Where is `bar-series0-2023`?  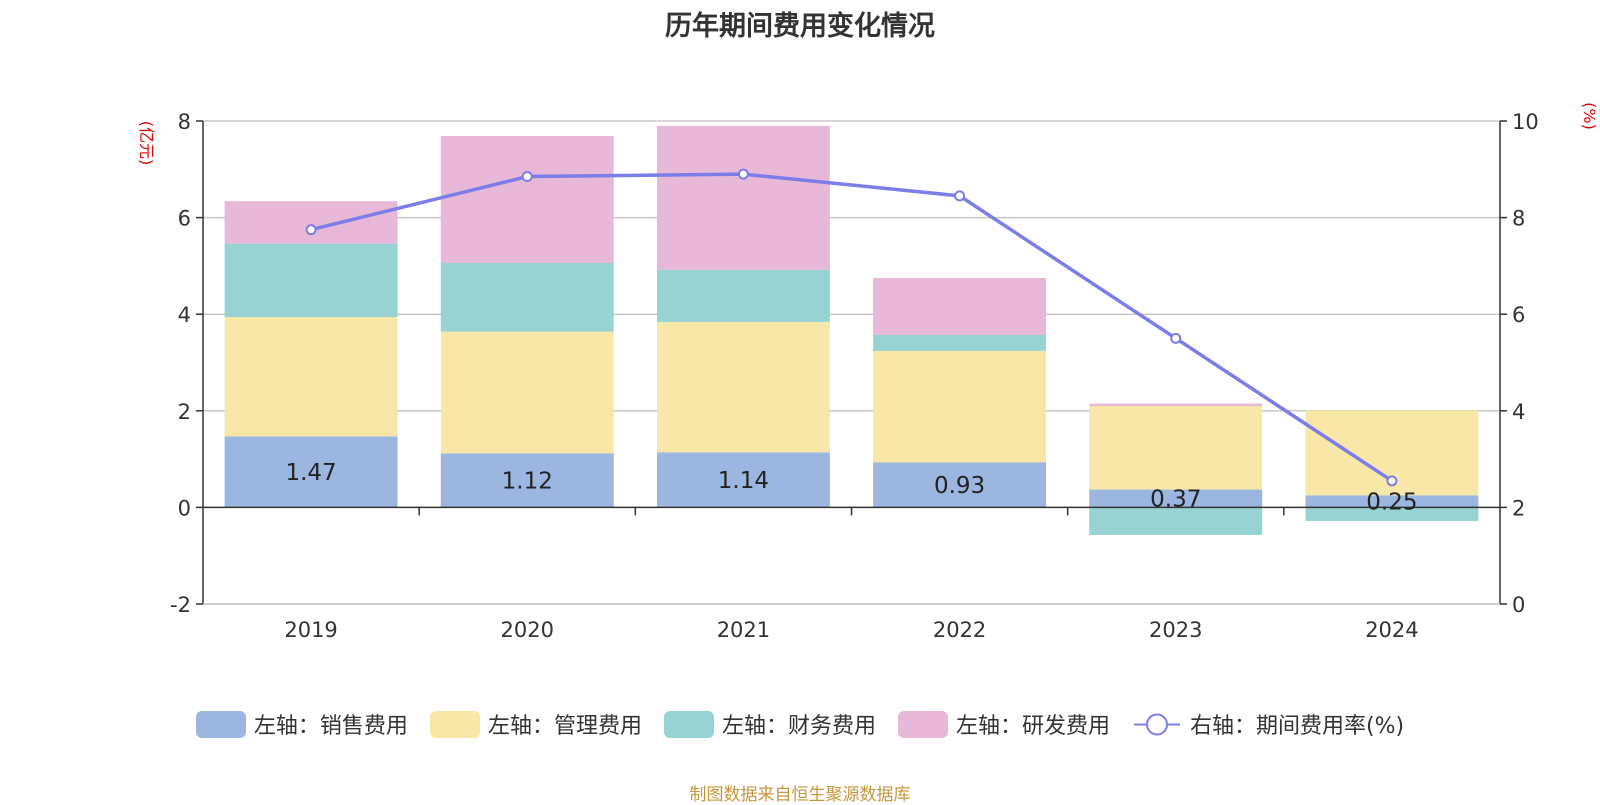 bar-series0-2023 is located at coordinates (1176, 498).